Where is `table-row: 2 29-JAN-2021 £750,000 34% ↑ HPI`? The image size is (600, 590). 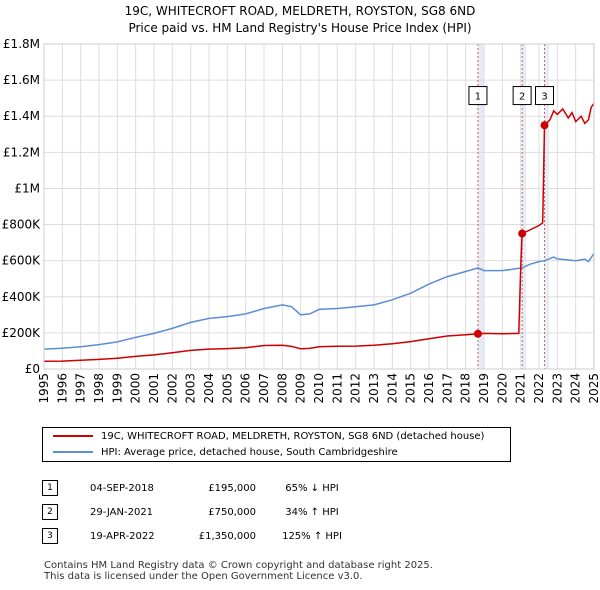 table-row: 2 29-JAN-2021 £750,000 34% ↑ HPI is located at coordinates (205, 512).